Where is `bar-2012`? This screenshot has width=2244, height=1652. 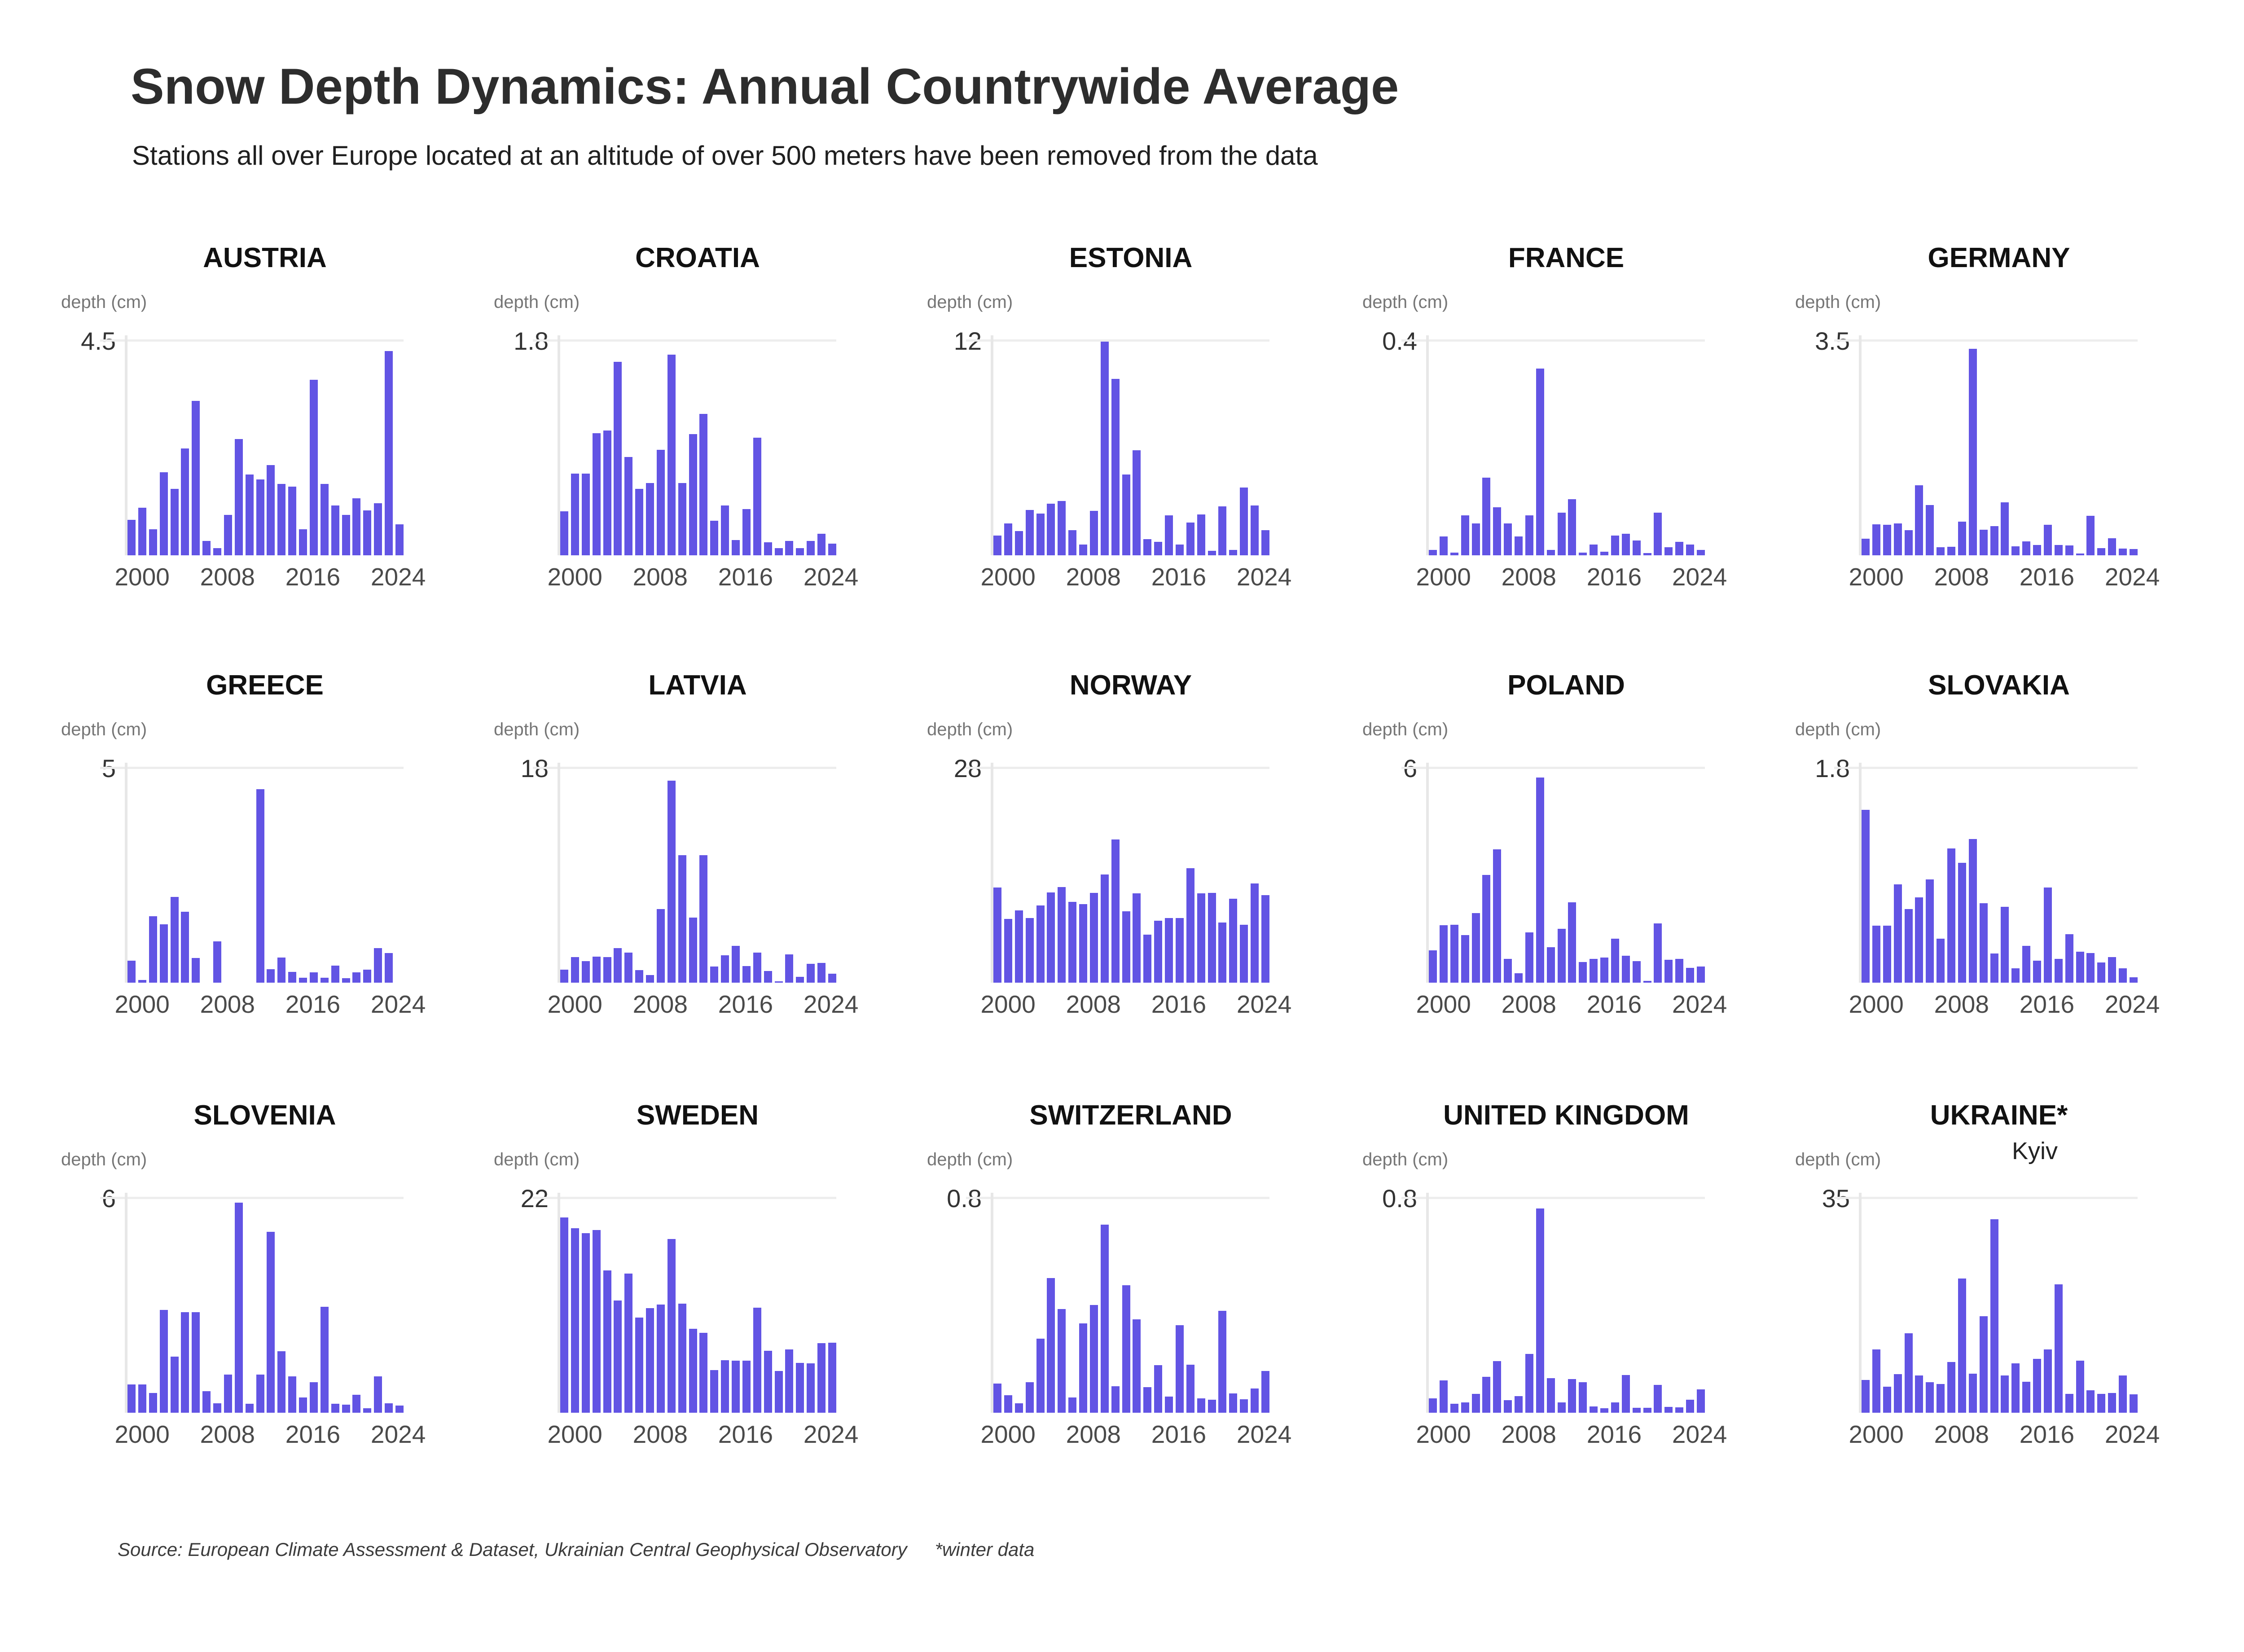
bar-2012 is located at coordinates (271, 1323).